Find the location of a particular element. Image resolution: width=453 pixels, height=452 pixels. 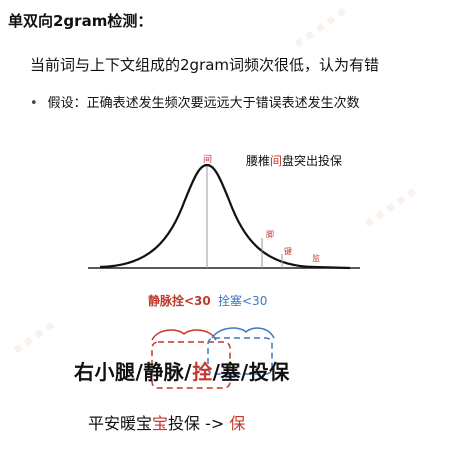

assumption-text: 假设：正确表述发生频次要远远大于错误表述发生次数 is located at coordinates (203, 103).